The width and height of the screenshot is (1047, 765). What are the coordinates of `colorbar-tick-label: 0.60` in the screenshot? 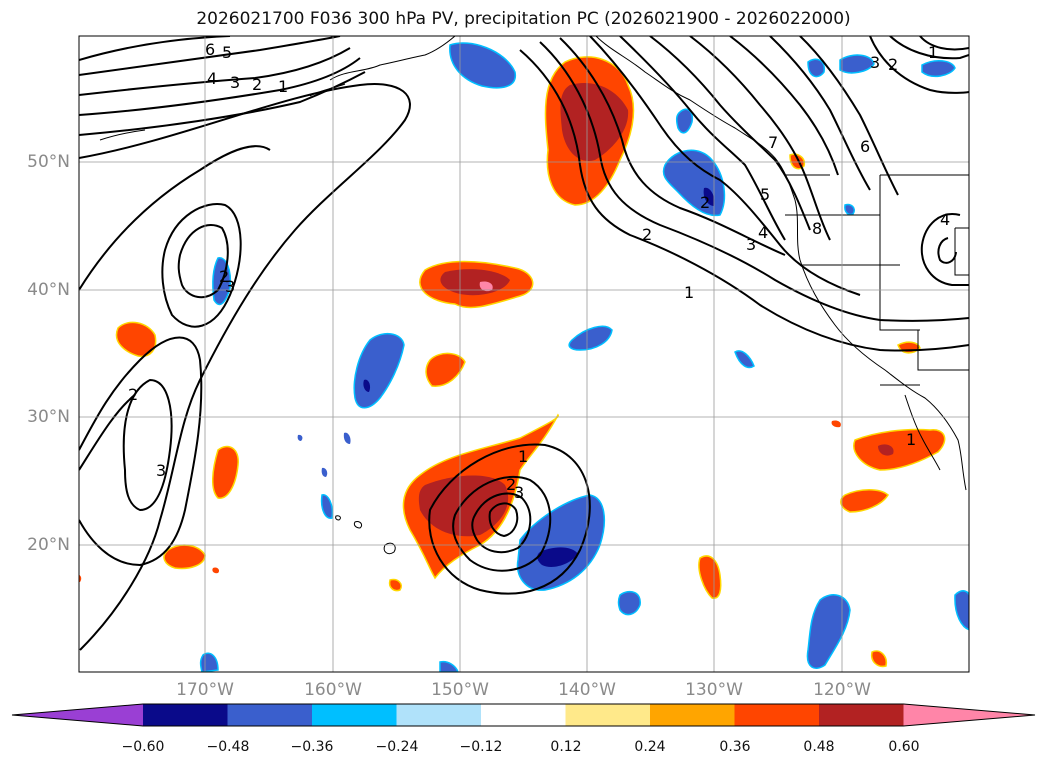 It's located at (904, 747).